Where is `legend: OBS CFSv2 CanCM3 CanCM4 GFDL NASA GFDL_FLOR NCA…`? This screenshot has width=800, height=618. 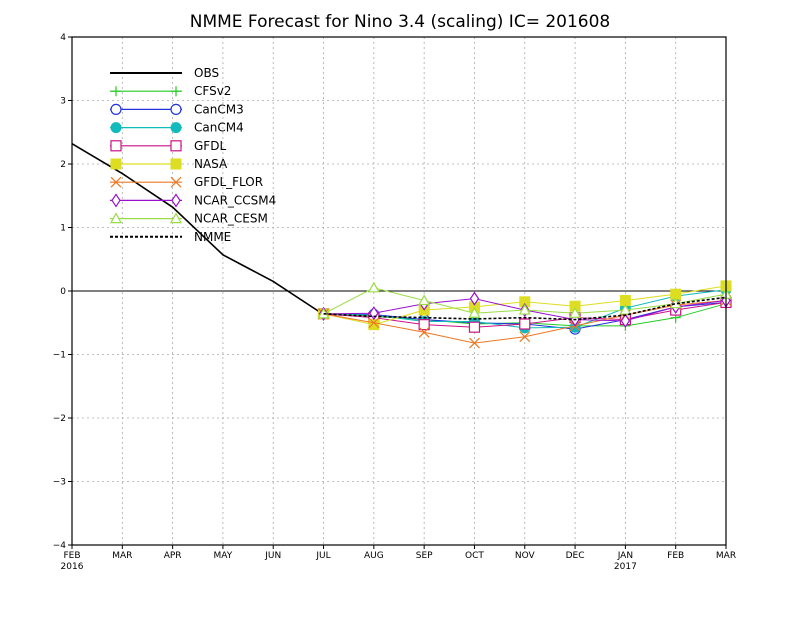 legend: OBS CFSv2 CanCM3 CanCM4 GFDL NASA GFDL_FLOR NCA… is located at coordinates (192, 155).